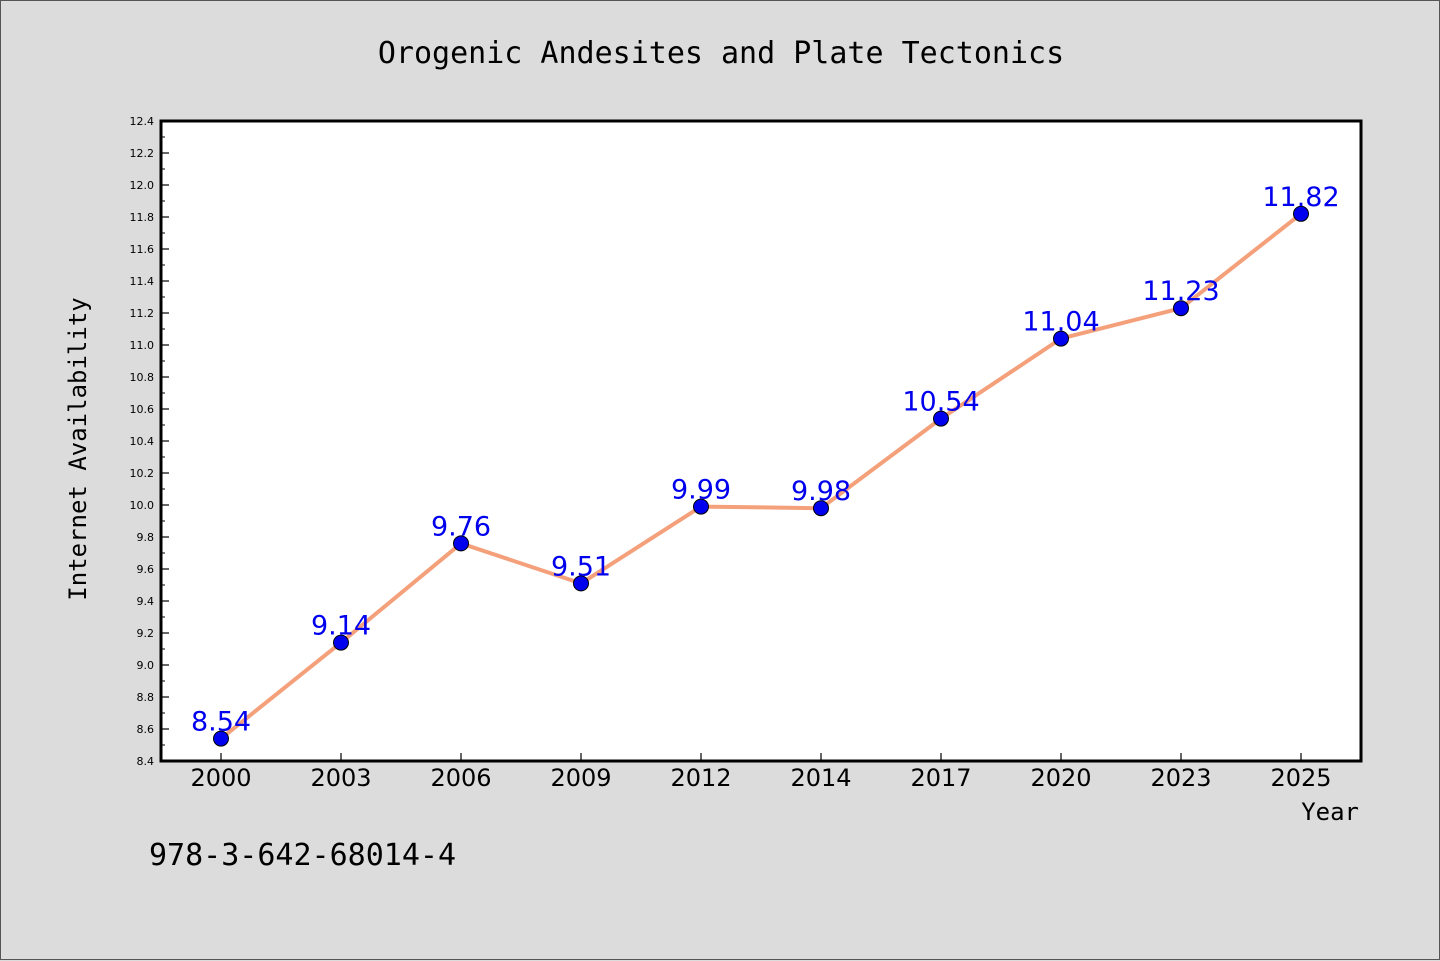 This screenshot has height=961, width=1440. What do you see at coordinates (721, 53) in the screenshot?
I see `chart-title: Orogenic Andesites and Plate Tectonics` at bounding box center [721, 53].